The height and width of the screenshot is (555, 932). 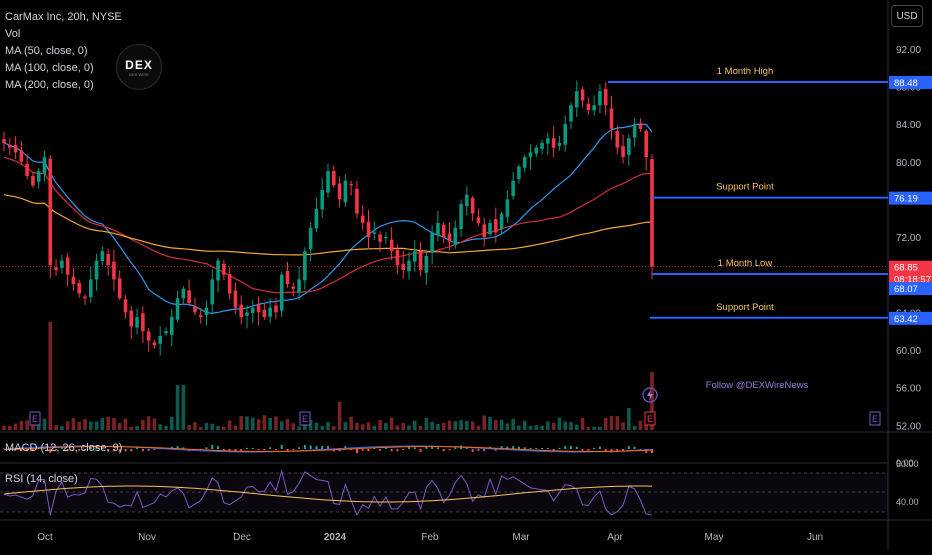 What do you see at coordinates (459, 488) in the screenshot?
I see `rsi-pane: 60.00 40.00` at bounding box center [459, 488].